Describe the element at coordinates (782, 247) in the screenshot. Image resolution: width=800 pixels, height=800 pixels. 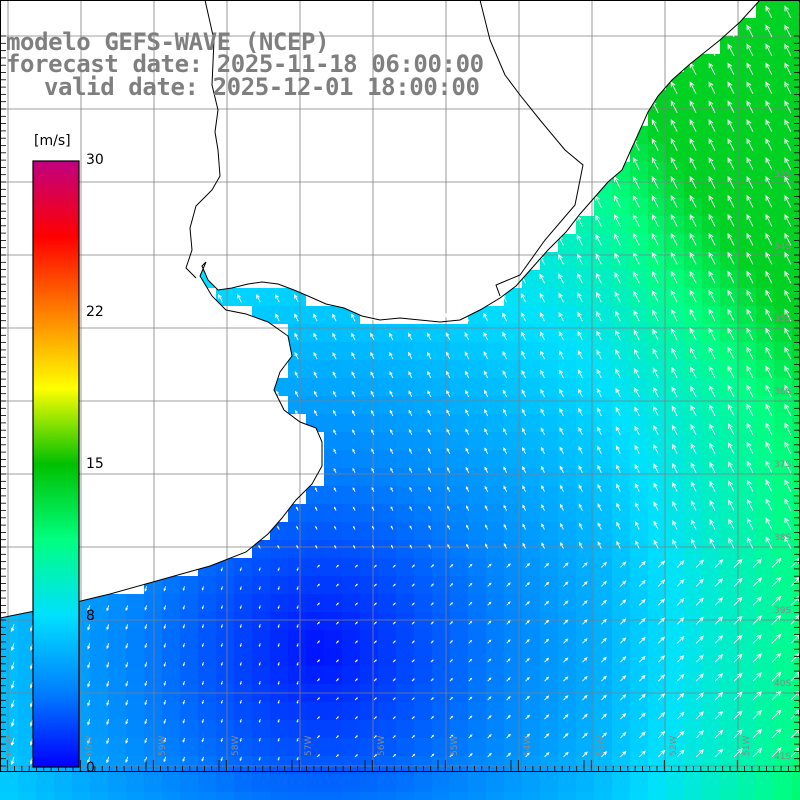
I see `lat-label: 34S` at that location.